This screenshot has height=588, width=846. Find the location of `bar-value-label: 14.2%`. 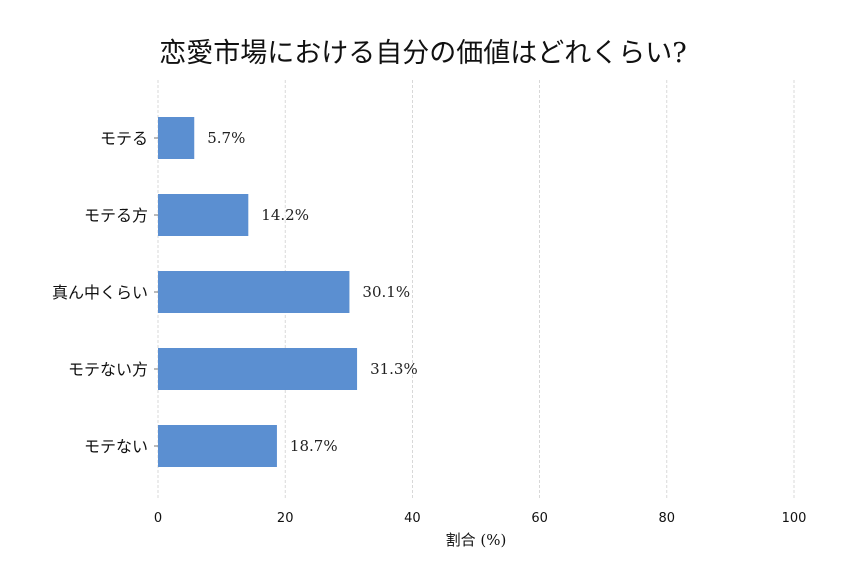

bar-value-label: 14.2% is located at coordinates (285, 215).